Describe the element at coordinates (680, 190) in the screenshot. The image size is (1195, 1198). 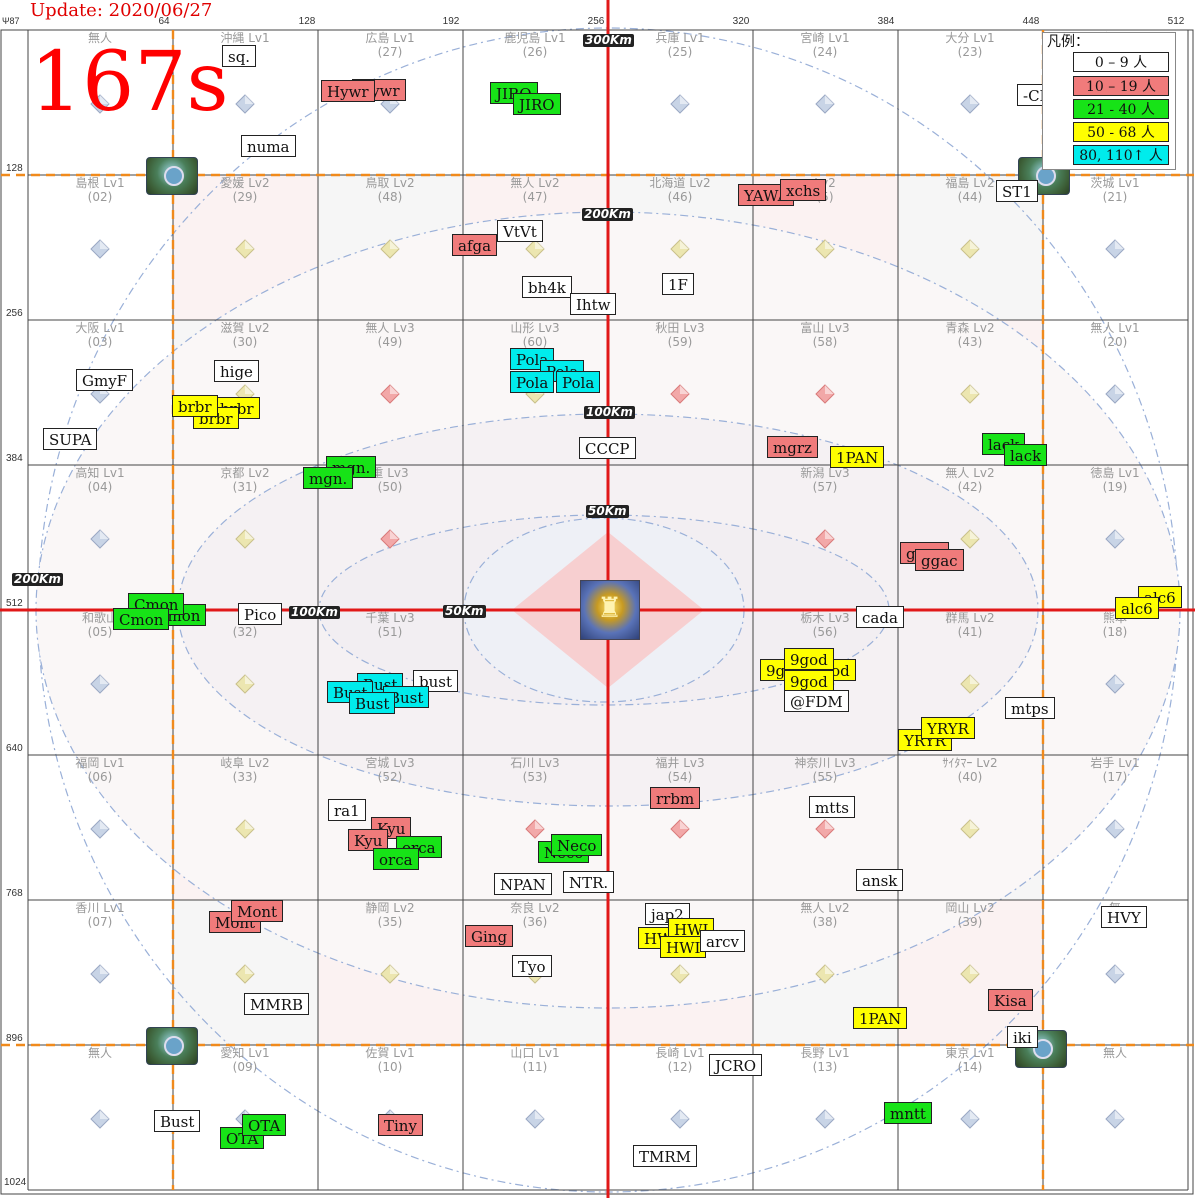
I see `territory-label: 北海道 Lv2 (46)` at that location.